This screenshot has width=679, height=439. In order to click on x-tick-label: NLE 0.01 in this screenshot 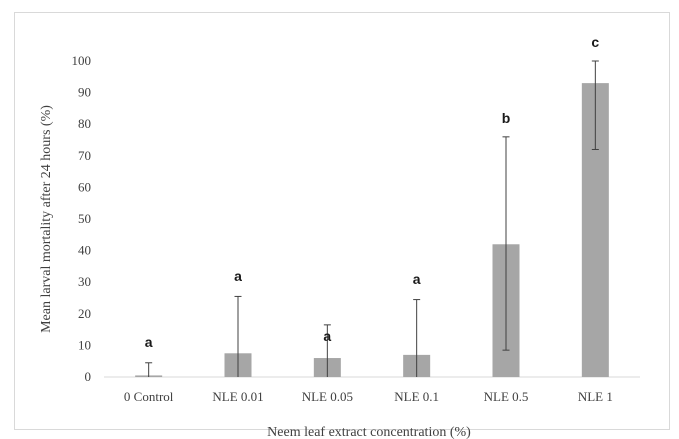, I will do `click(237, 396)`.